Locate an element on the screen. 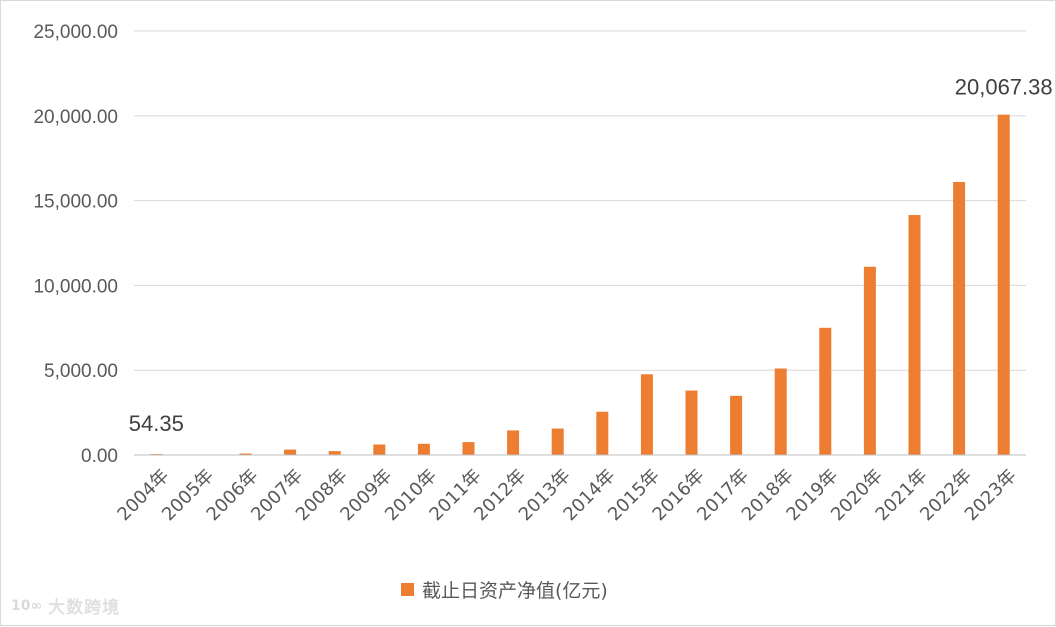 The width and height of the screenshot is (1056, 627). watermark-logo: 10∞ is located at coordinates (27, 605).